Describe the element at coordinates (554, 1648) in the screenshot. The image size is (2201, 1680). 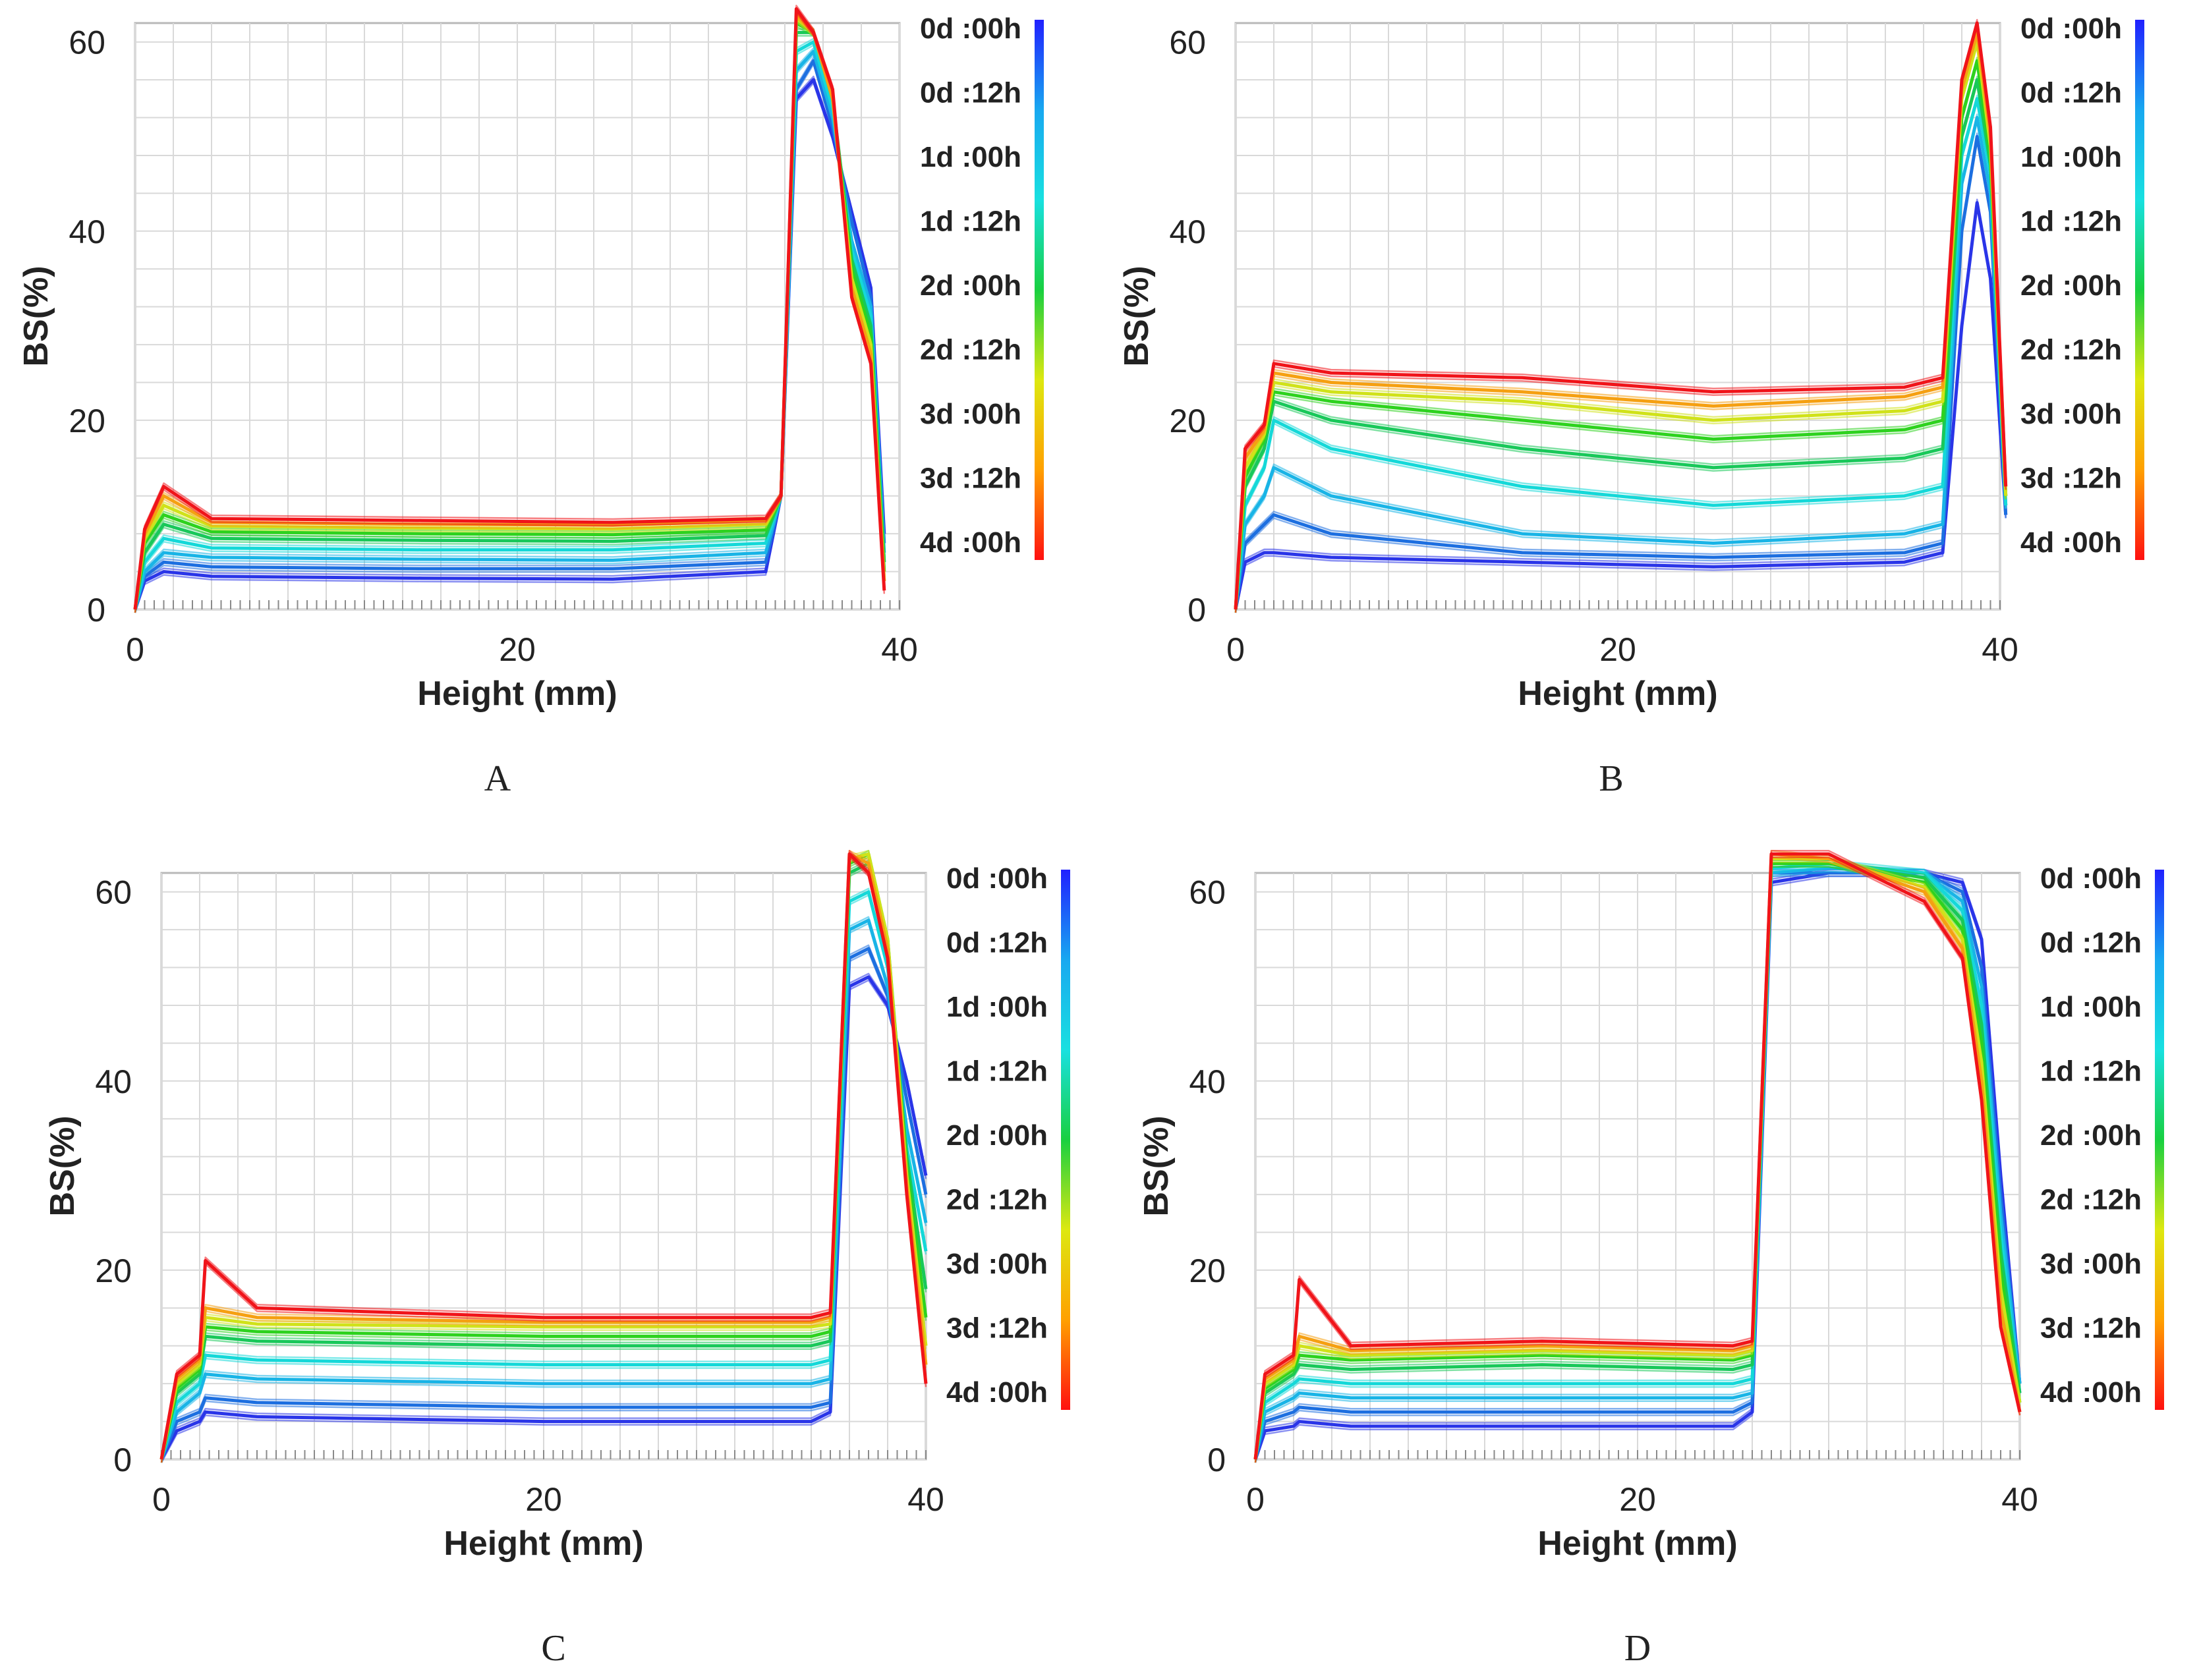
I see `panel-caption-c: C` at that location.